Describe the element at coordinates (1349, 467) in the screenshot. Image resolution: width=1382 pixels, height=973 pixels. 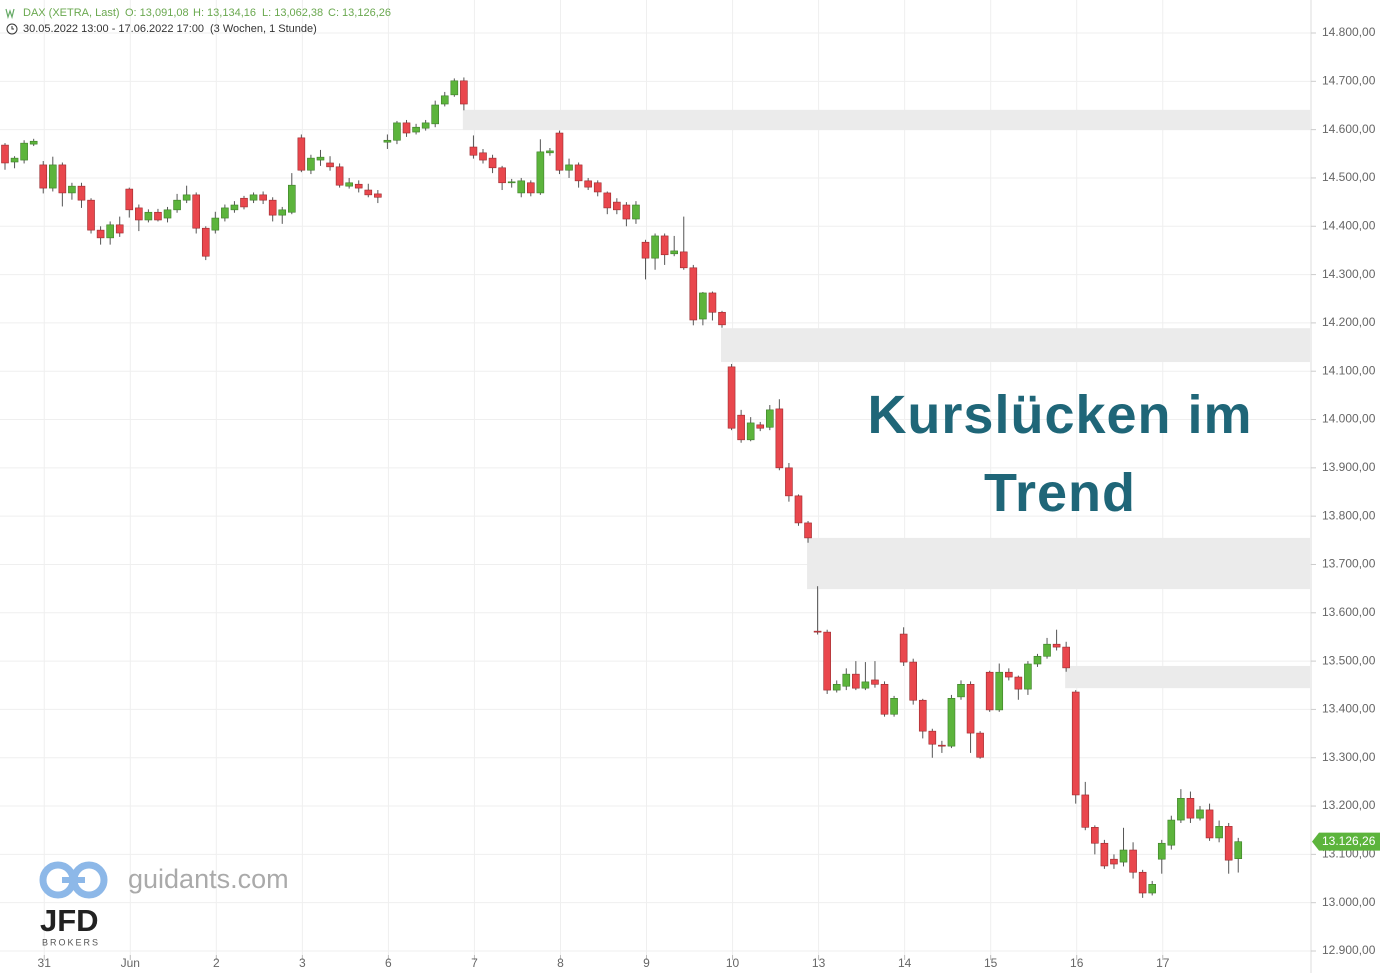
I see `y-tick-label: 13.900,00` at that location.